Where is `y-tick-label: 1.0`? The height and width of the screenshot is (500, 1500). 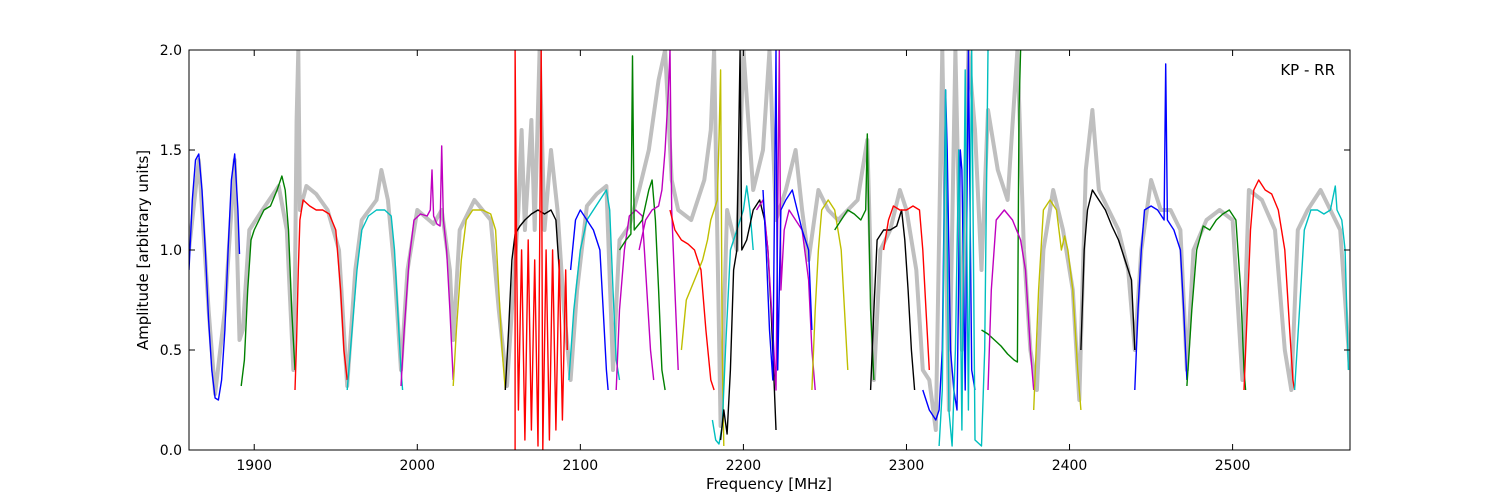 y-tick-label: 1.0 is located at coordinates (171, 251).